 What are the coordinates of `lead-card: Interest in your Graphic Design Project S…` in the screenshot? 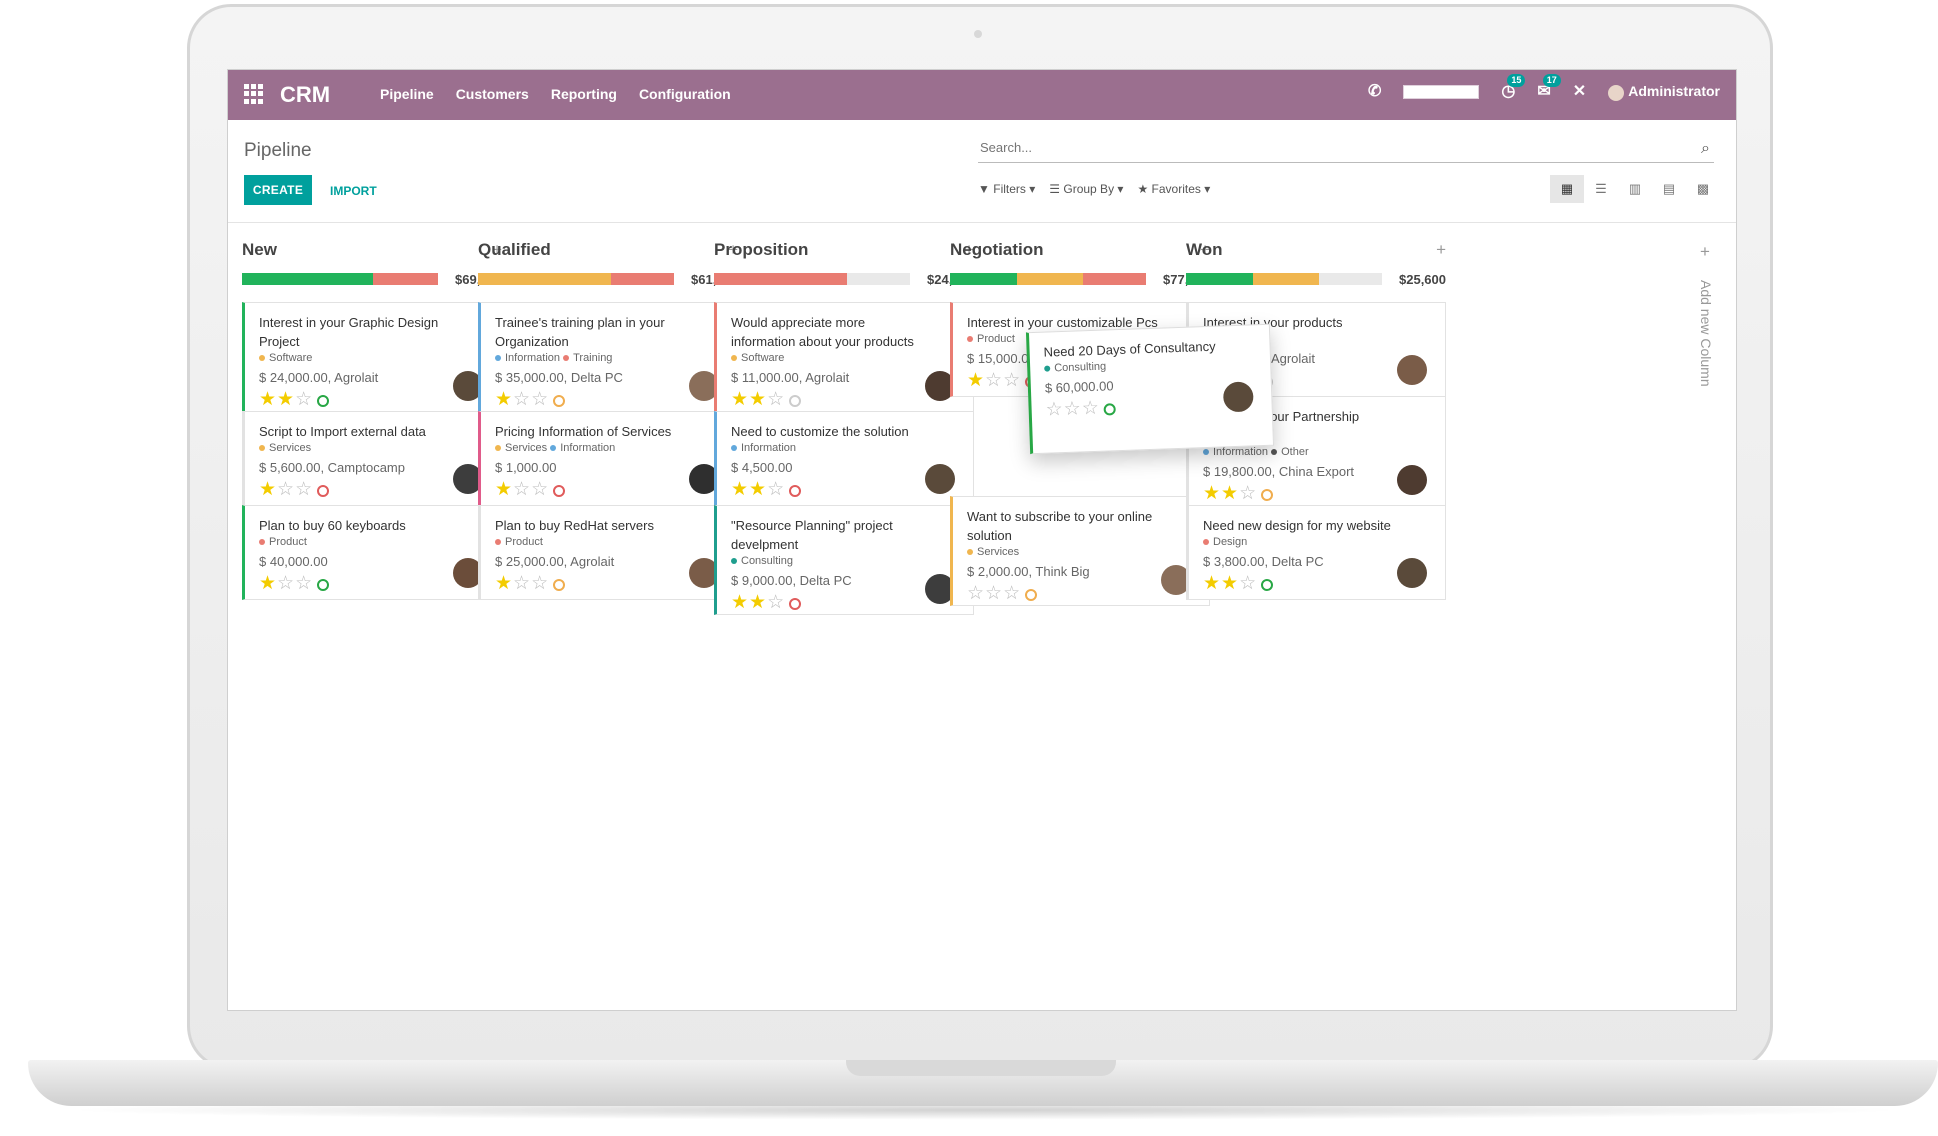 It's located at (372, 357).